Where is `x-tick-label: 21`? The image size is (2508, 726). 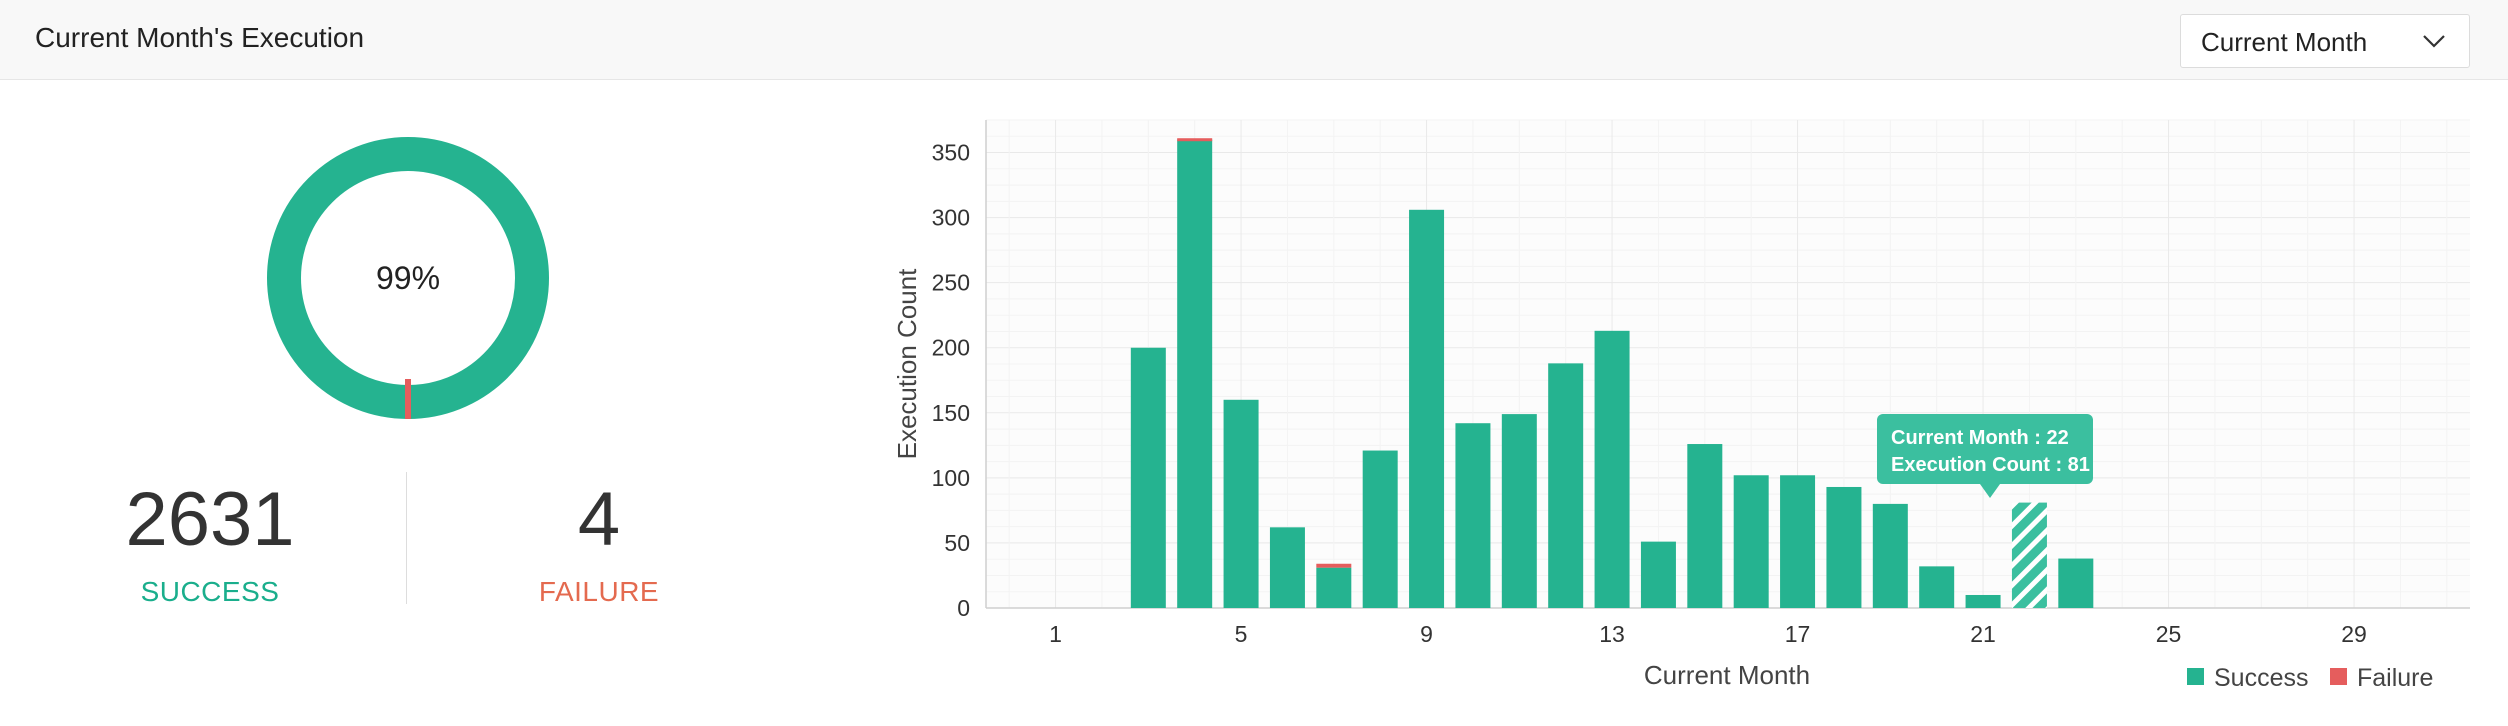 x-tick-label: 21 is located at coordinates (1983, 634).